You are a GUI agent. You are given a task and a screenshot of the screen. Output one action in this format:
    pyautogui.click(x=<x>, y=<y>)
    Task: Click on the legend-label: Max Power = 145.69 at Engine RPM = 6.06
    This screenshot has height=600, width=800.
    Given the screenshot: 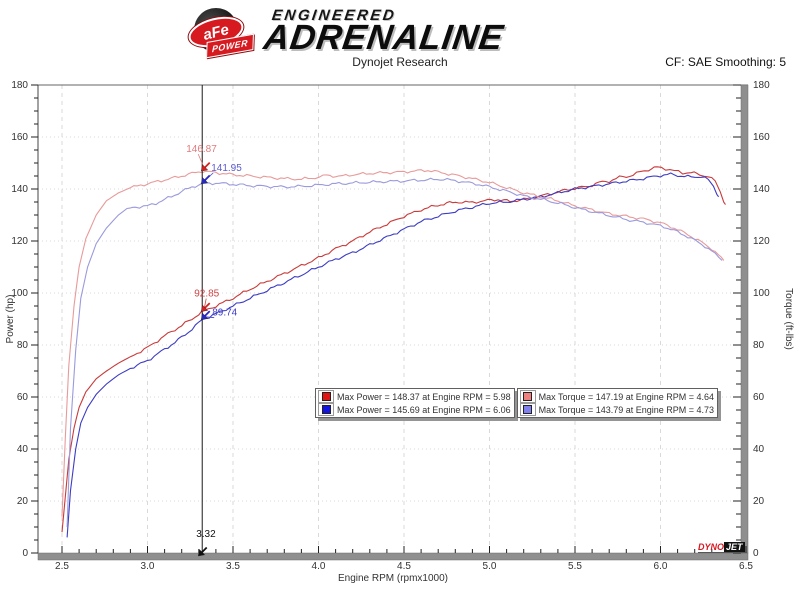 What is the action you would take?
    pyautogui.click(x=424, y=409)
    